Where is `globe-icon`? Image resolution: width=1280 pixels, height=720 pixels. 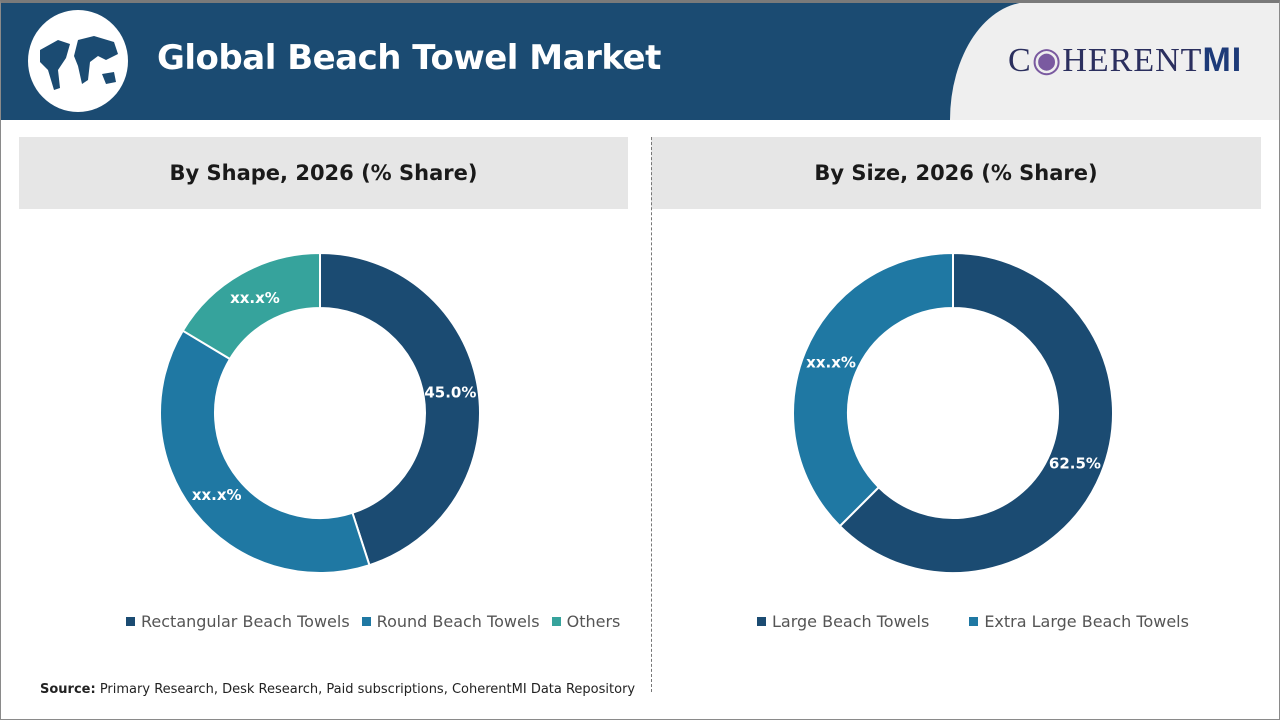
globe-icon is located at coordinates (78, 61).